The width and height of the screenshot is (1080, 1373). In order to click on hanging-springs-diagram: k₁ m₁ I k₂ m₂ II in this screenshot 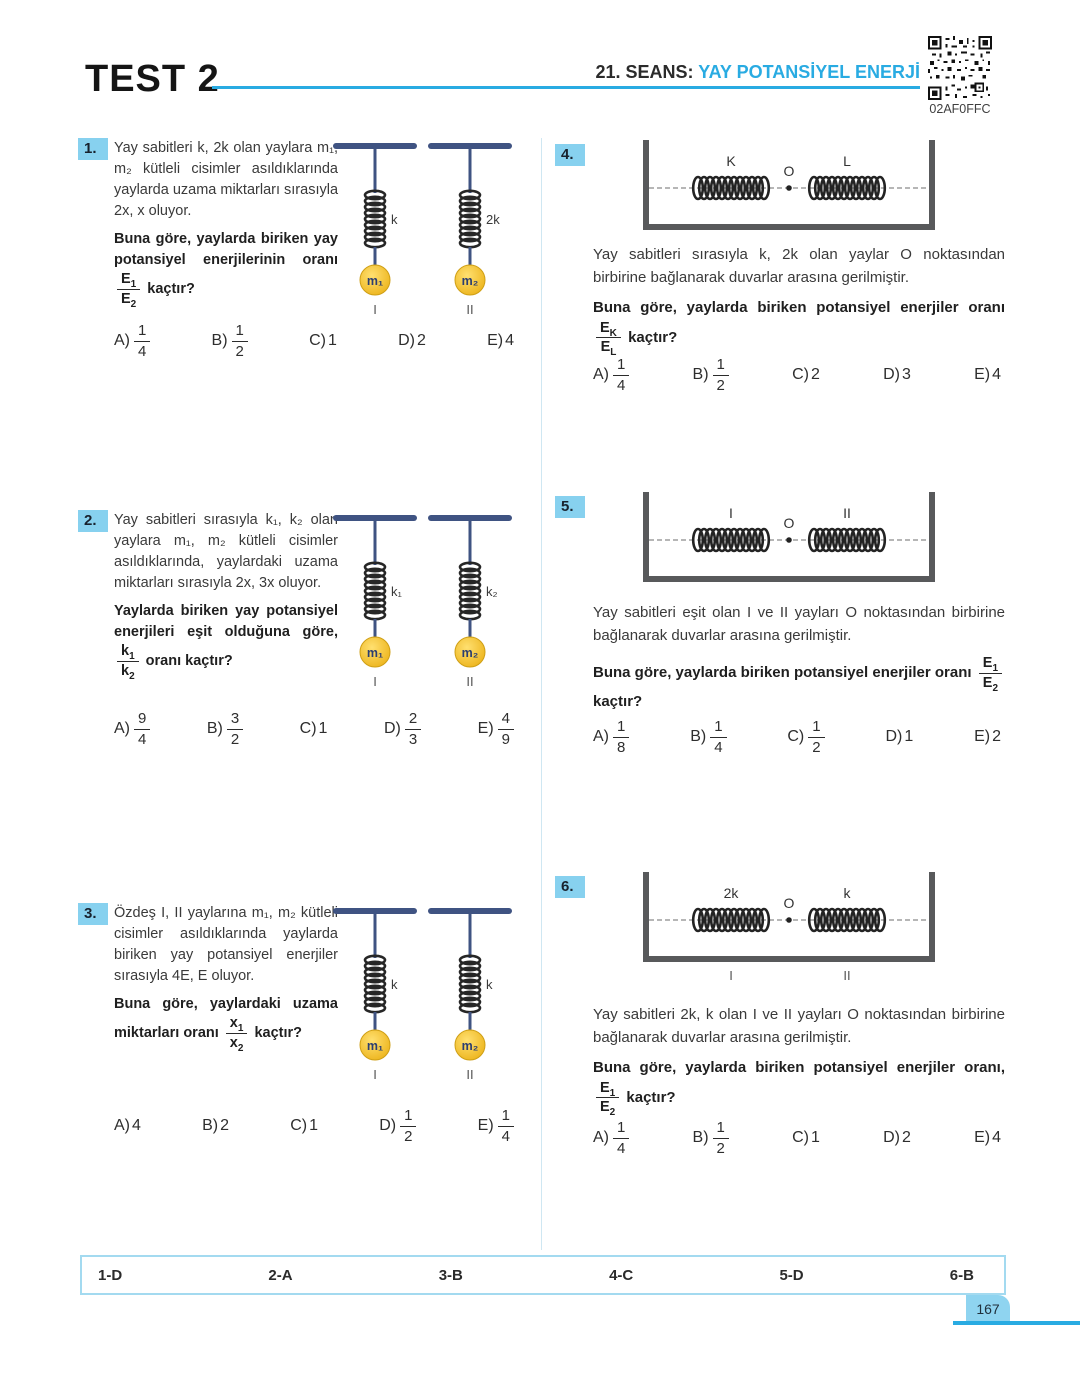, I will do `click(422, 602)`.